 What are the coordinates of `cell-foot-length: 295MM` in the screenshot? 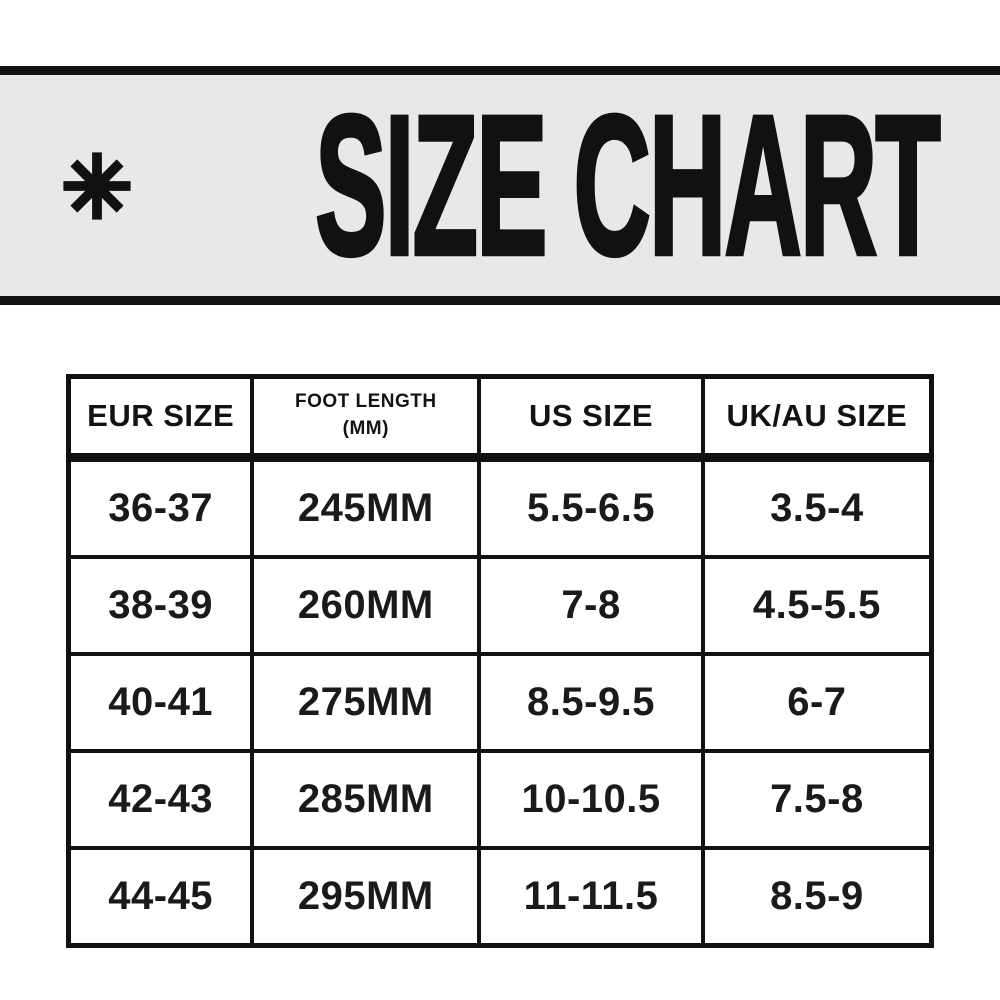 It's located at (366, 897).